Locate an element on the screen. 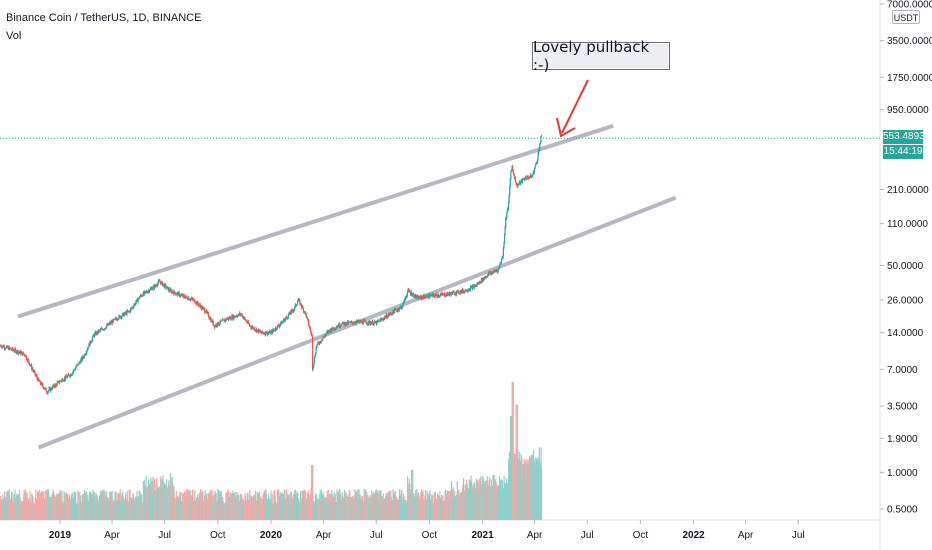 This screenshot has height=550, width=932. currency-selector: USDT is located at coordinates (906, 17).